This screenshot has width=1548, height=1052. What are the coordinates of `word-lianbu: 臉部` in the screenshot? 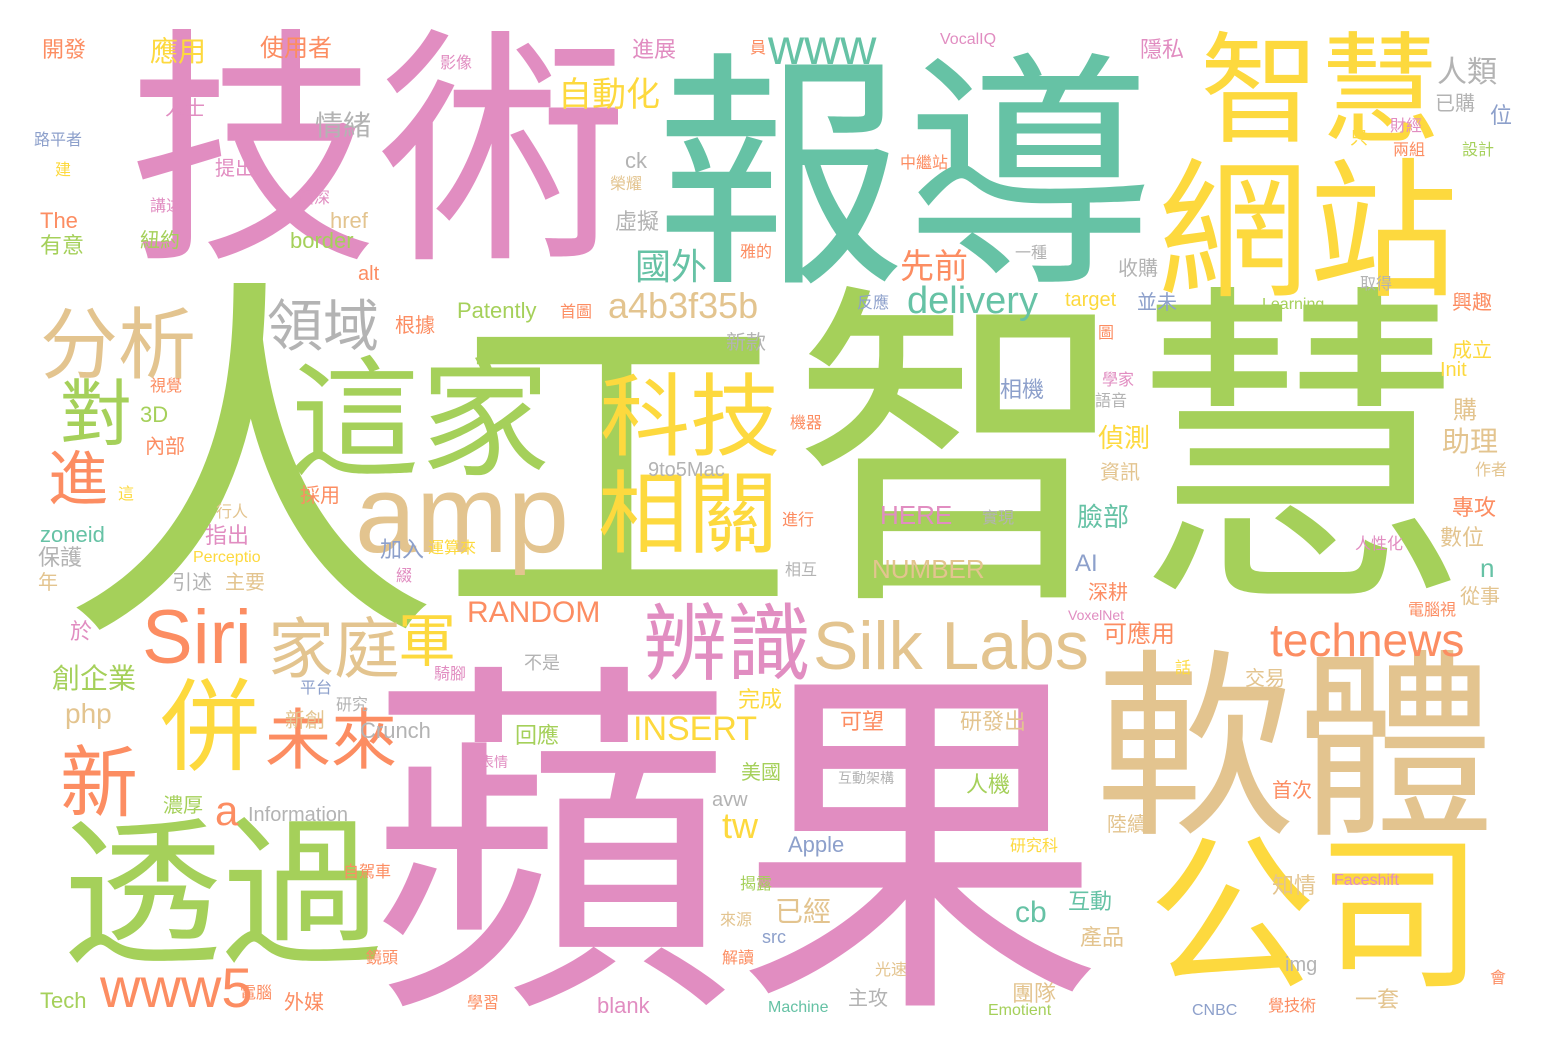 It's located at (1103, 518).